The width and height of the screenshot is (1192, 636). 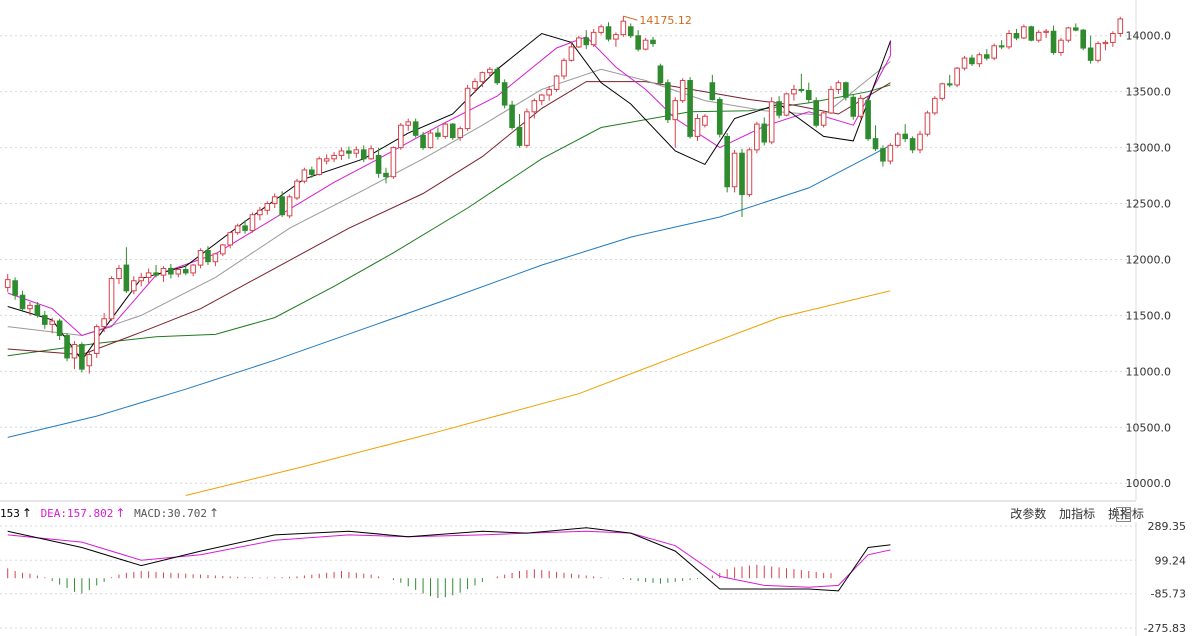 What do you see at coordinates (26, 513) in the screenshot?
I see `dif-arrow-icon: ↑` at bounding box center [26, 513].